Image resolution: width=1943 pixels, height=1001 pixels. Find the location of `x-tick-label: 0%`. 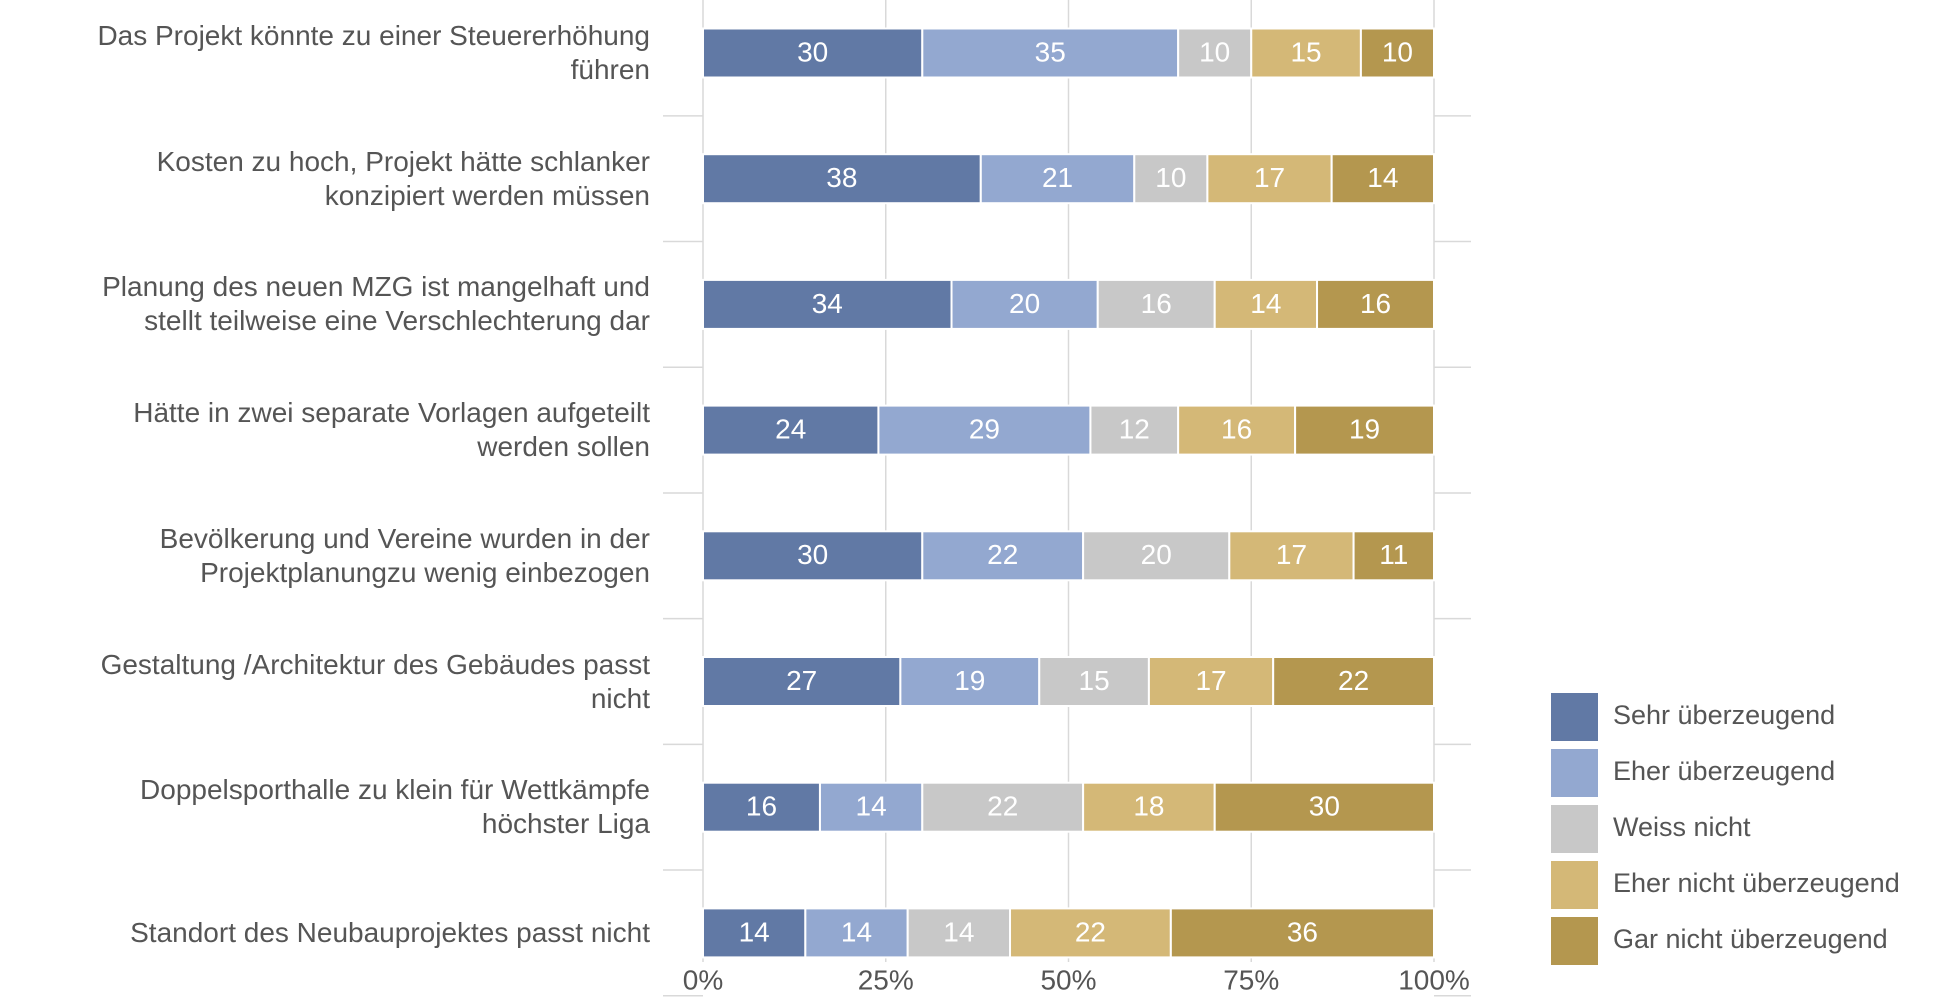

x-tick-label: 0% is located at coordinates (703, 979).